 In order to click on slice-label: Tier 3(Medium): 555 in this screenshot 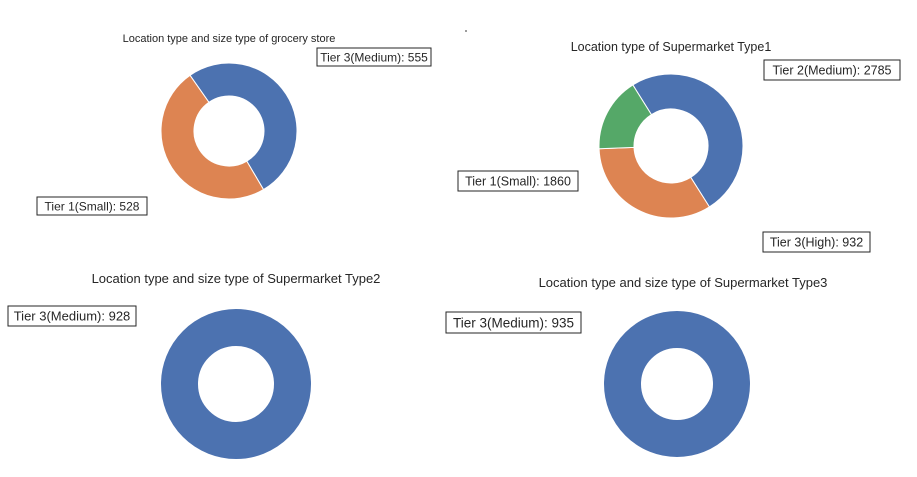, I will do `click(374, 58)`.